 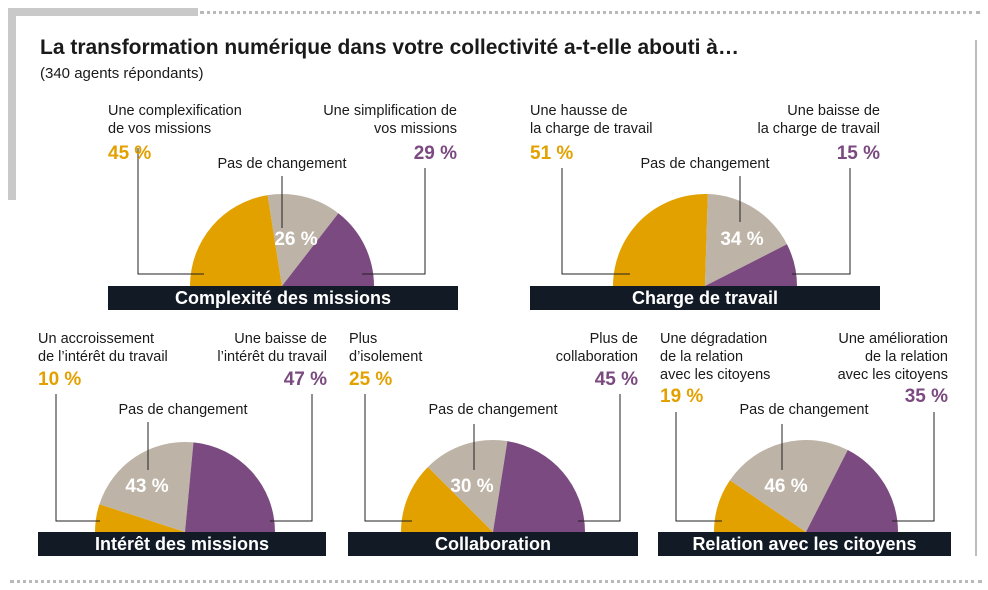 What do you see at coordinates (435, 153) in the screenshot?
I see `chart-1-right-pct: 29 %` at bounding box center [435, 153].